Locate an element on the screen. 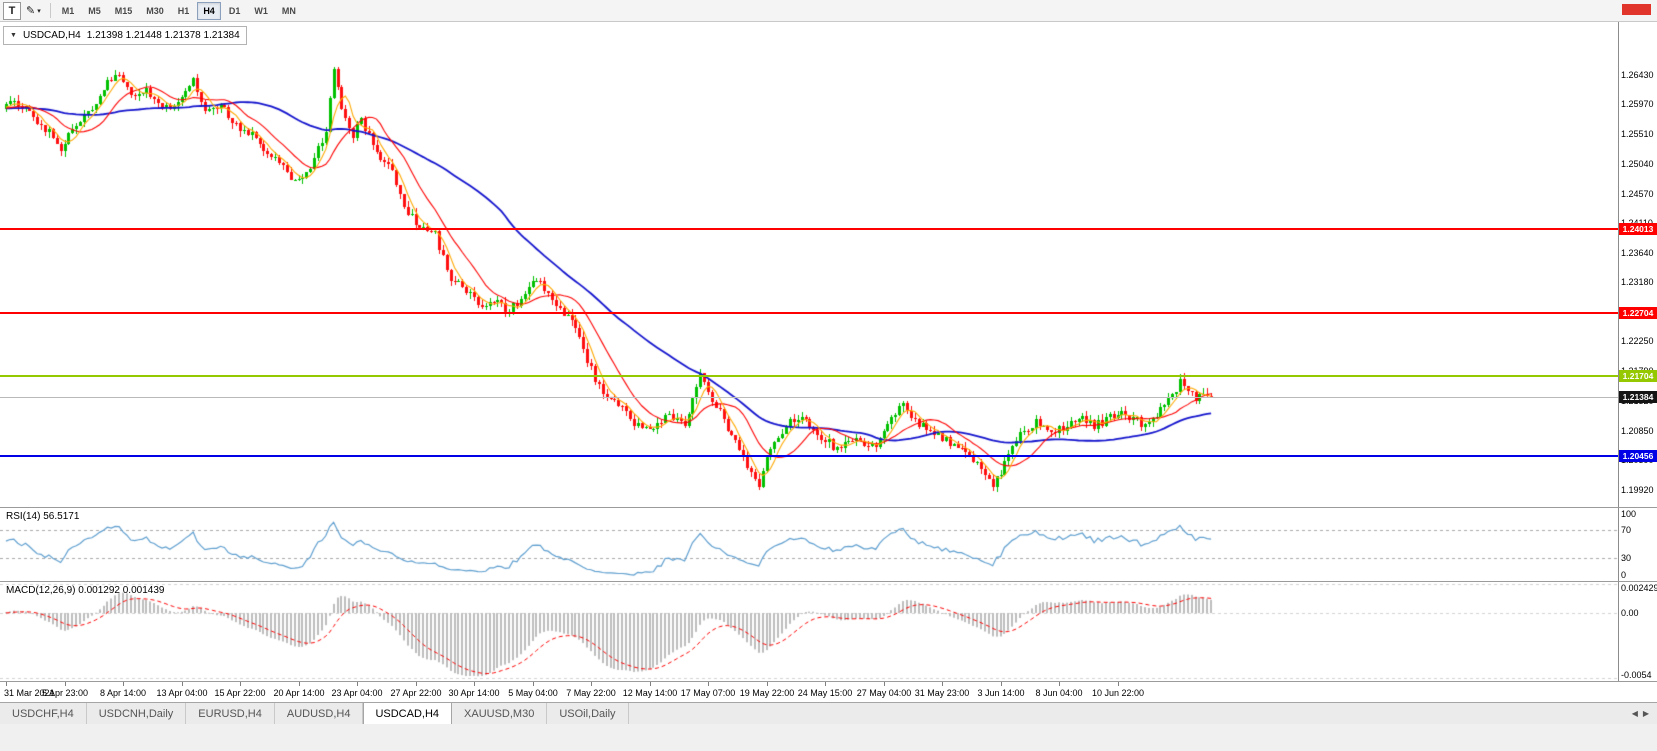  chart-tab-audusd-h4: AUDUSD,H4 is located at coordinates (319, 713).